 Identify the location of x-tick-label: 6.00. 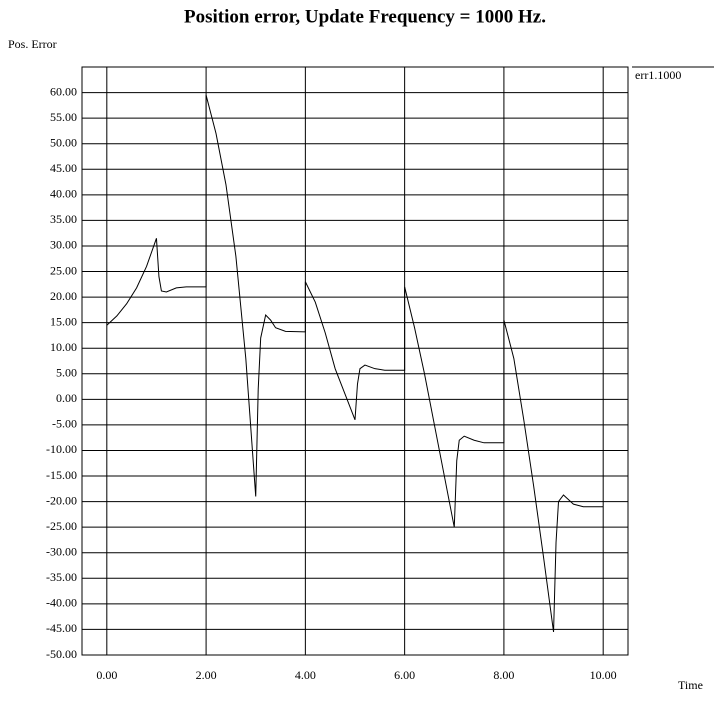
(404, 675).